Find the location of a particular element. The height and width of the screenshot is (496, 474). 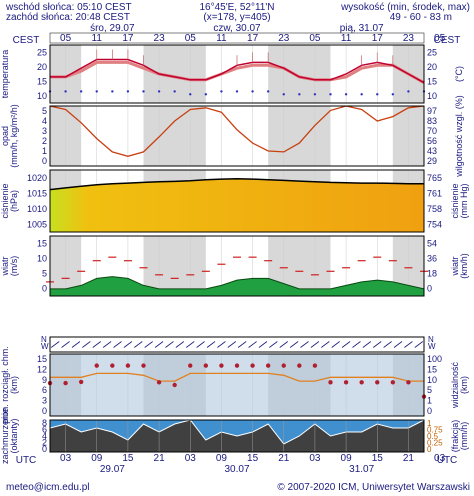

left-tick-label: 4 is located at coordinates (44, 121).